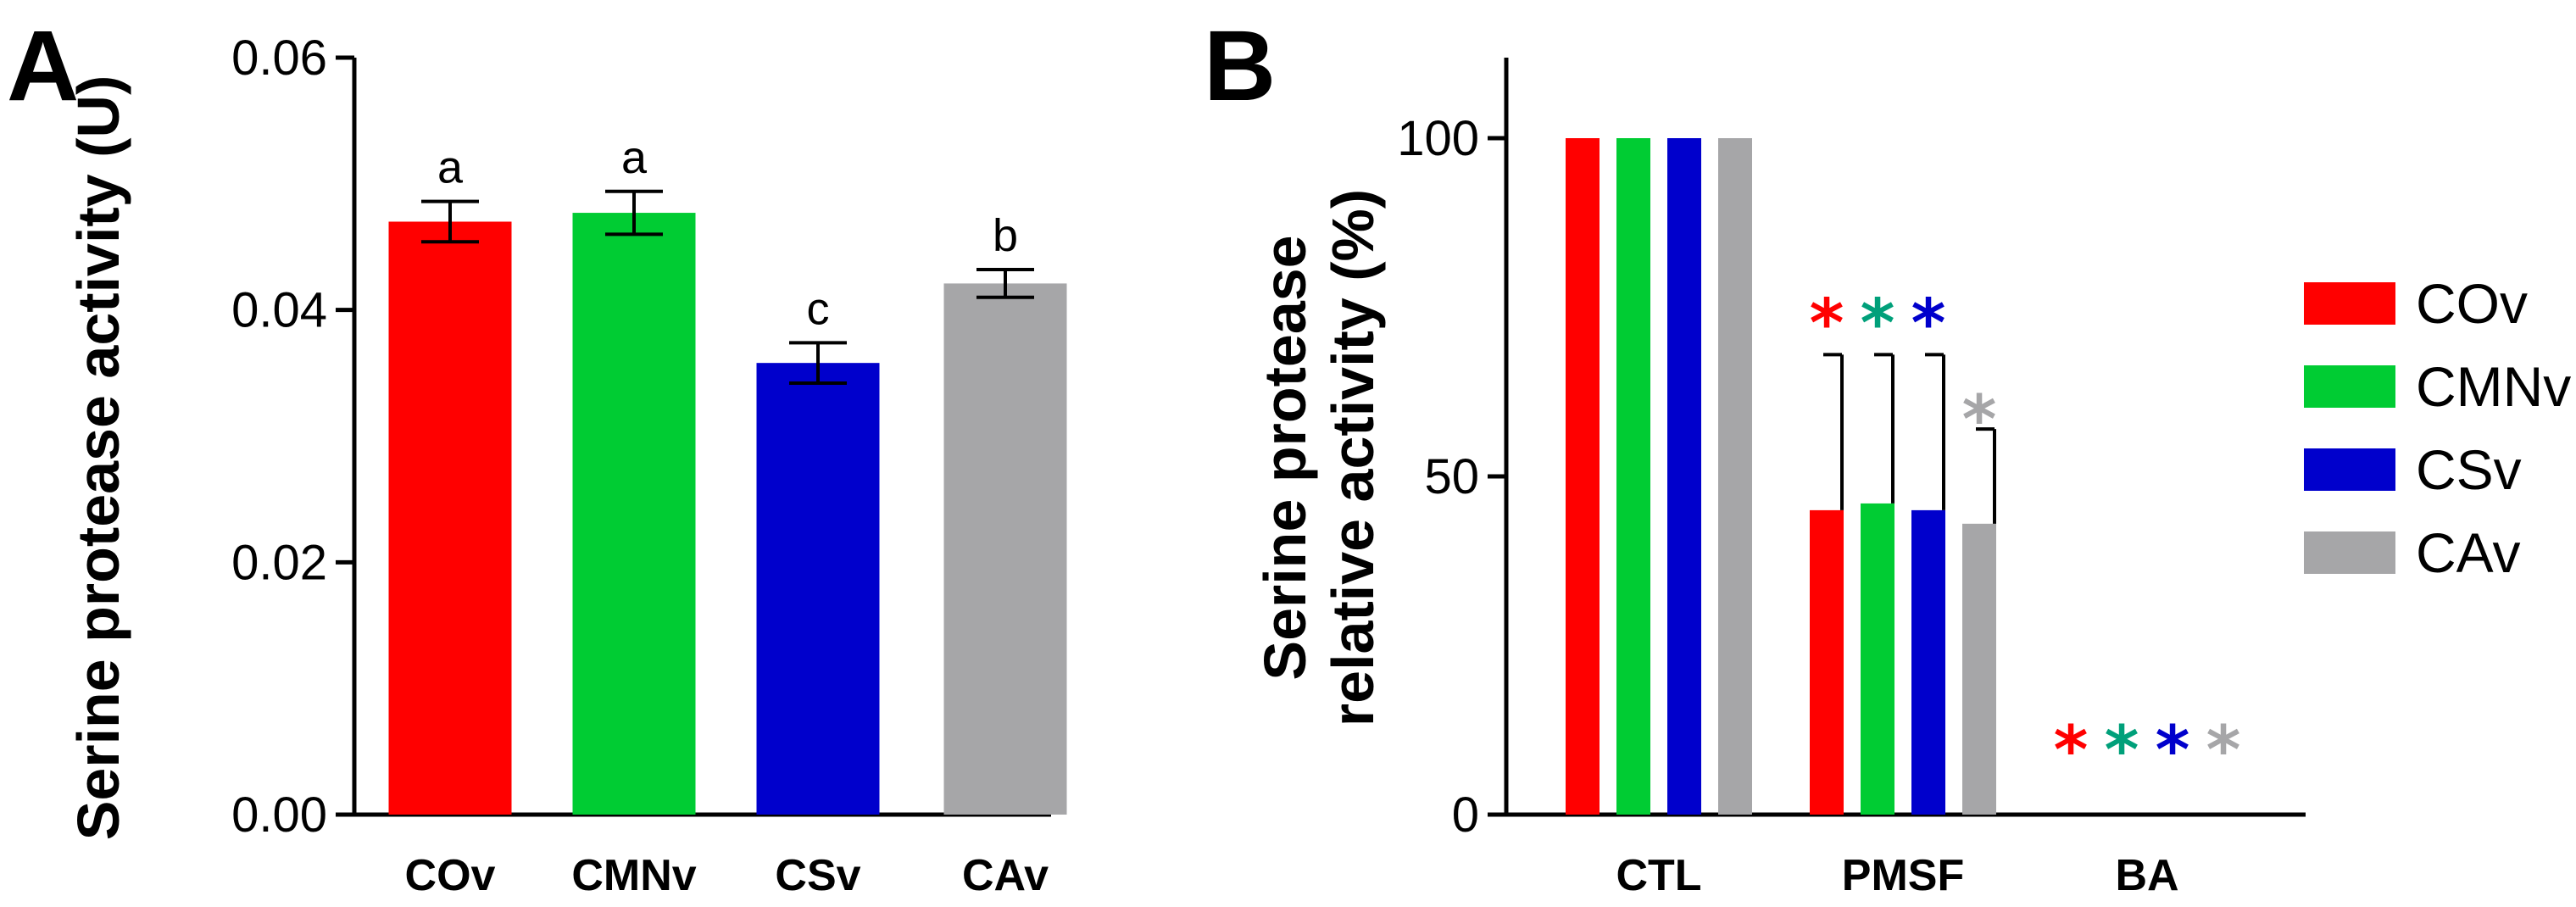 The image size is (2576, 907). I want to click on panel-a-y-axis-label: Serine protease activity (U), so click(98, 458).